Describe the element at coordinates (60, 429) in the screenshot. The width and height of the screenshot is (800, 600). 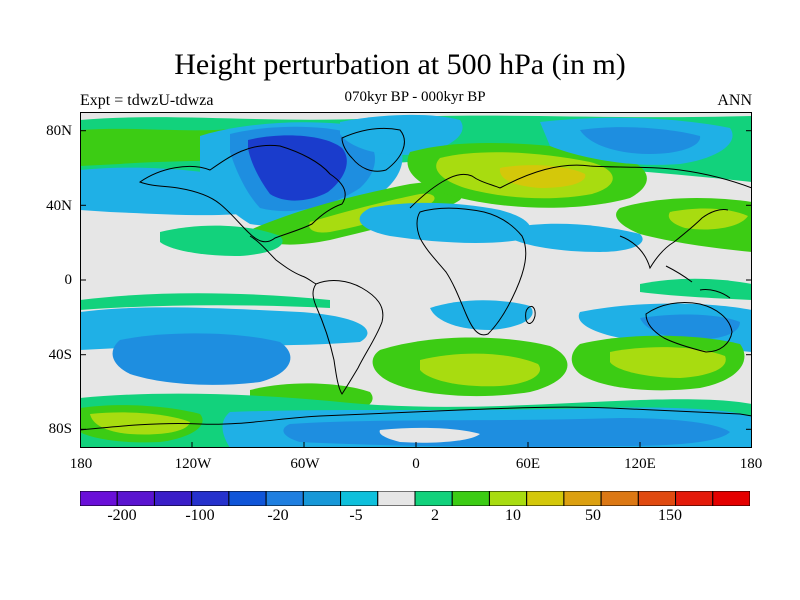
I see `y-tick-label: 80S` at that location.